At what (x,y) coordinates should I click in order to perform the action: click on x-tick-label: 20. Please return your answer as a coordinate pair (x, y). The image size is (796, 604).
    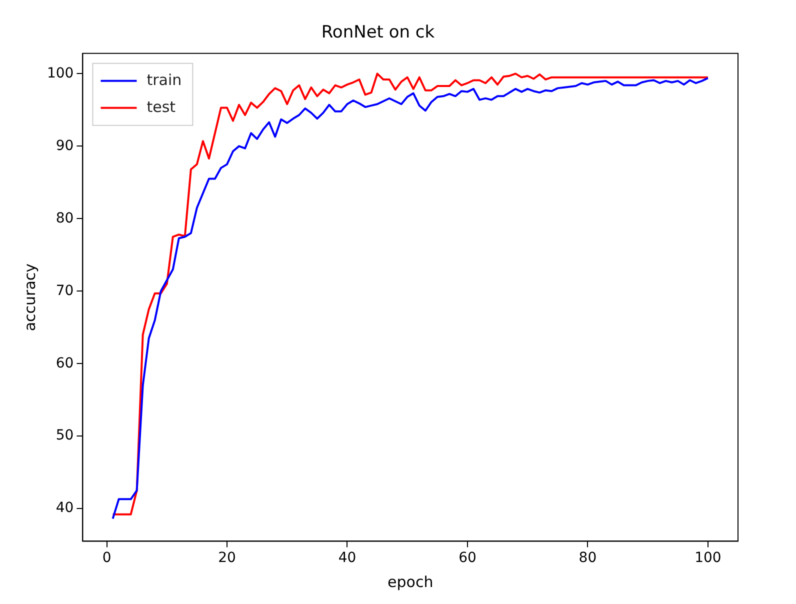
    Looking at the image, I should click on (227, 558).